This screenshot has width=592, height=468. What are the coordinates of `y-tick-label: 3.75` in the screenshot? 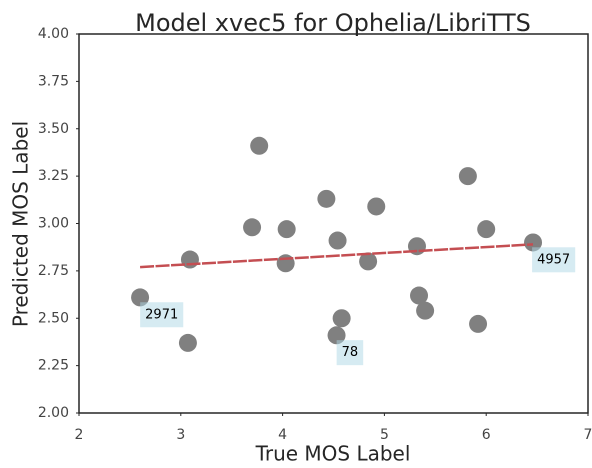 It's located at (53, 81).